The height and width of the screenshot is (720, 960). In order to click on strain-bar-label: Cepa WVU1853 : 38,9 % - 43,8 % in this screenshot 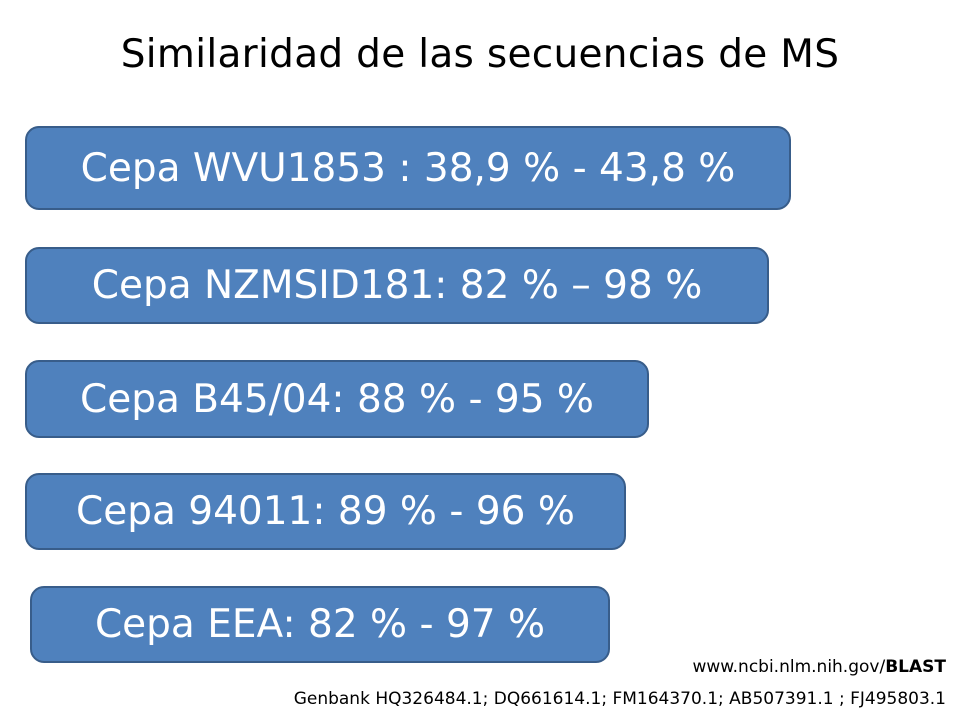, I will do `click(408, 168)`.